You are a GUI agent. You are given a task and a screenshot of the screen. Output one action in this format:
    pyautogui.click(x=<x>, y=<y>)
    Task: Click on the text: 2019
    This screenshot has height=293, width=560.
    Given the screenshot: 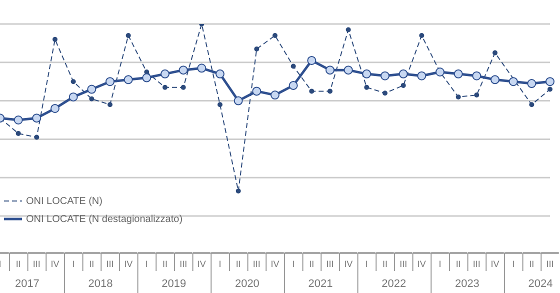 What is the action you would take?
    pyautogui.click(x=174, y=284)
    